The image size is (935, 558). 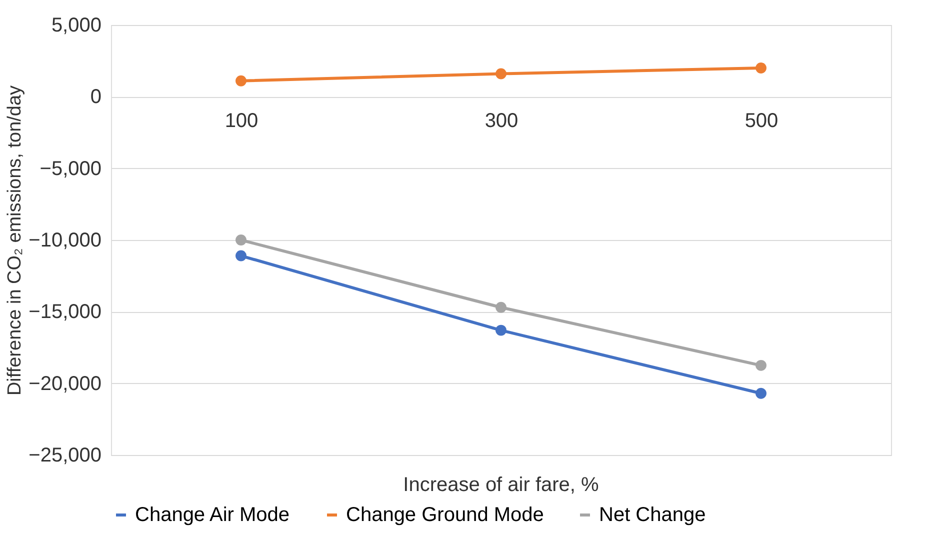 I want to click on y-tick-label: −10,000, so click(x=65, y=241).